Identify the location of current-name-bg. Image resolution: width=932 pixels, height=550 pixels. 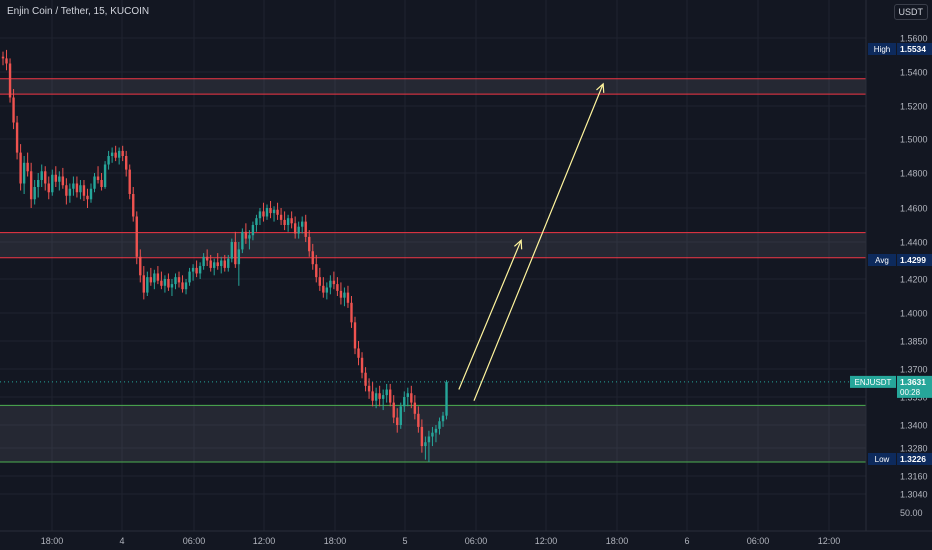
(873, 381).